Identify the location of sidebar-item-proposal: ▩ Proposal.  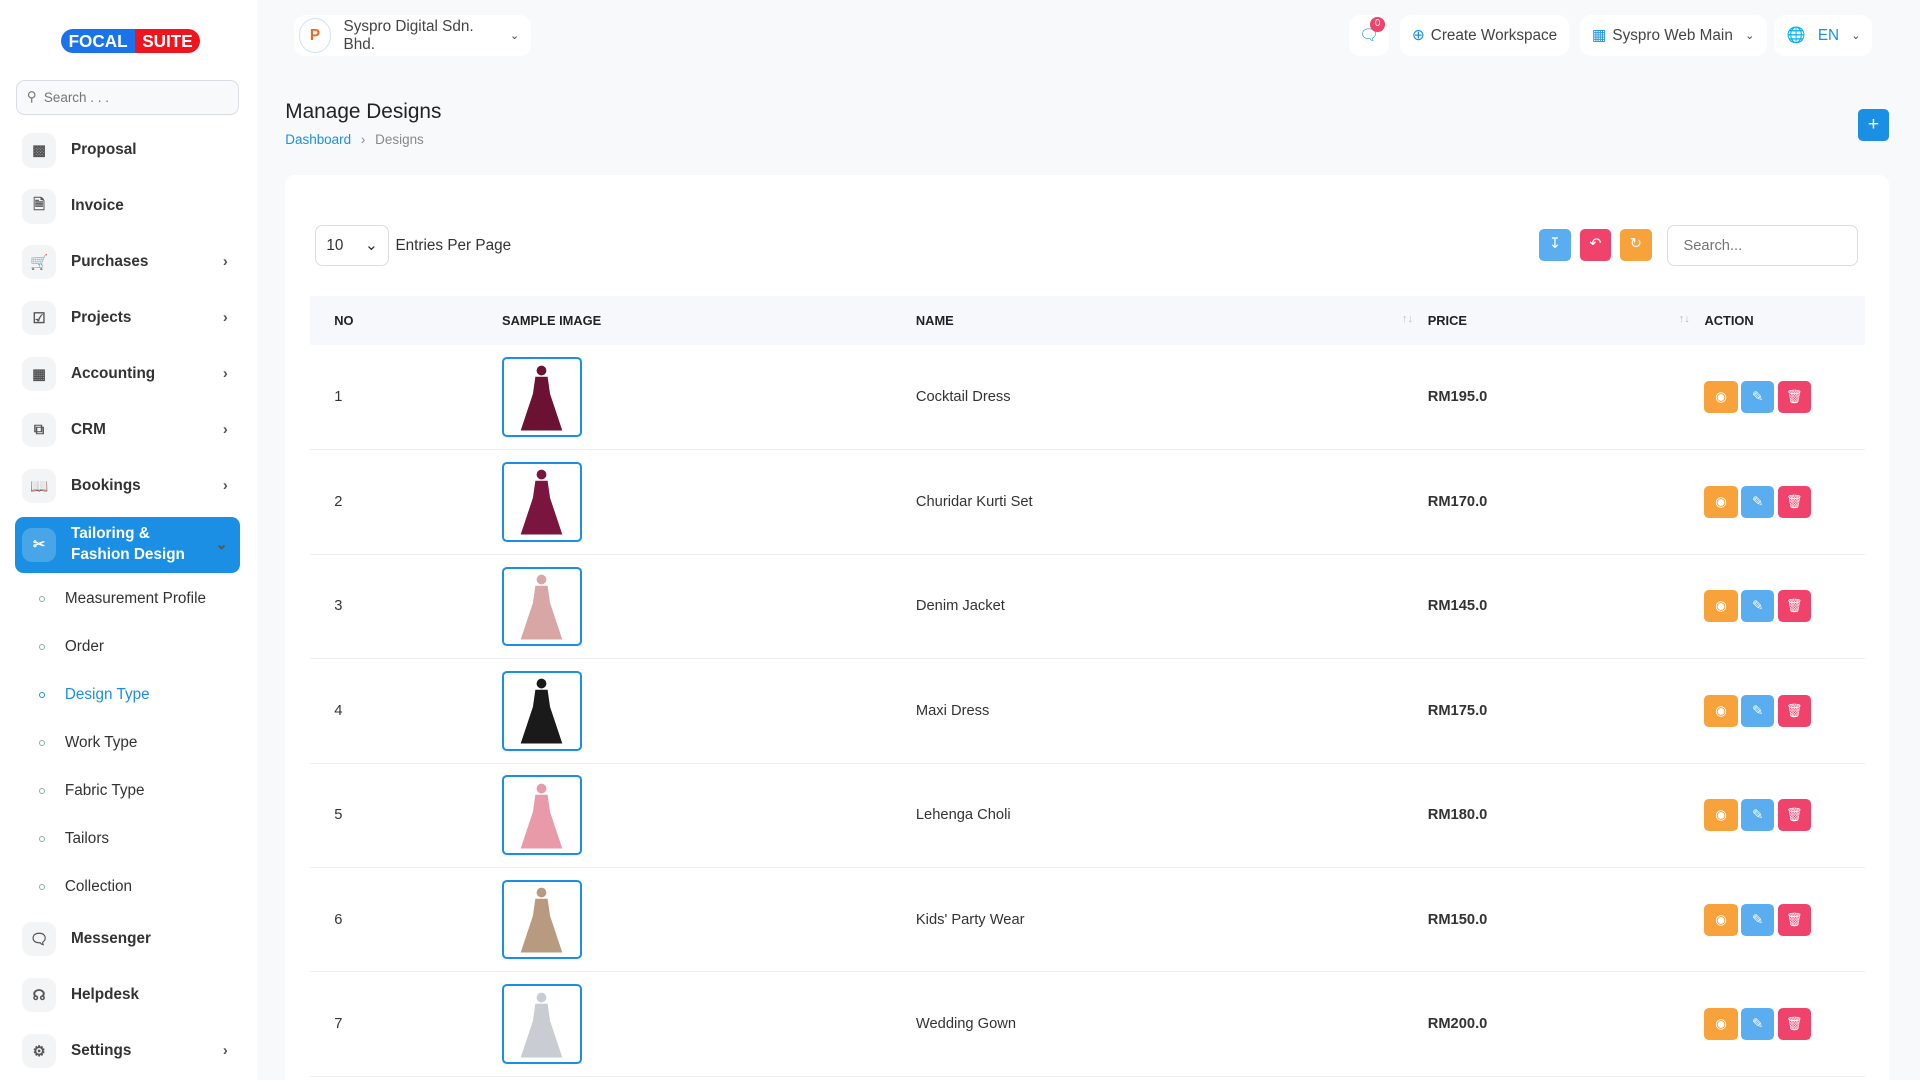
(127, 150).